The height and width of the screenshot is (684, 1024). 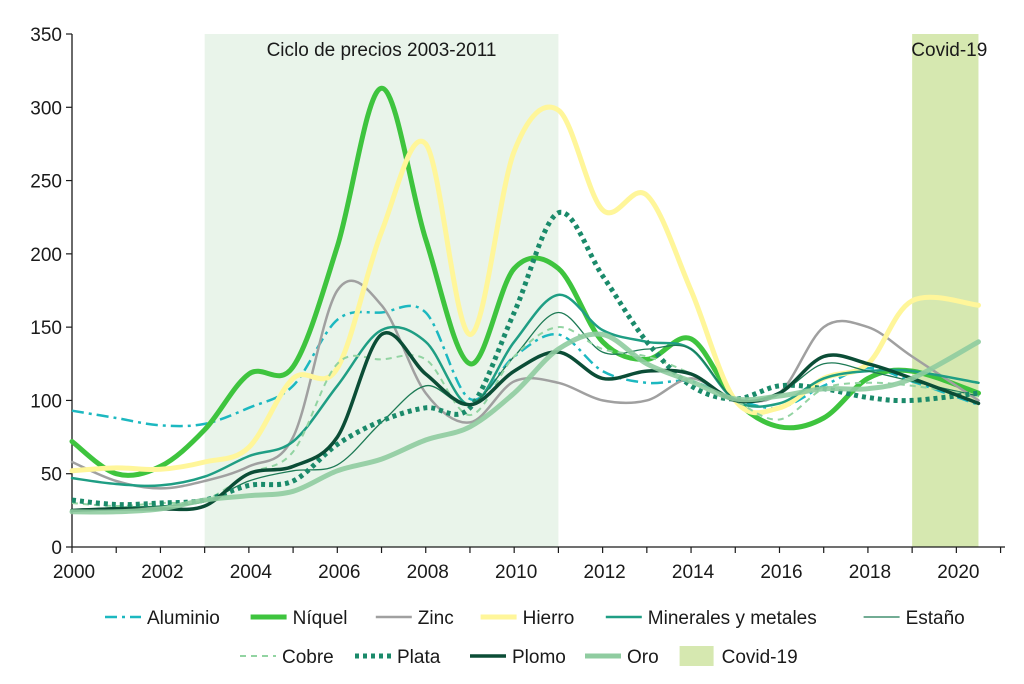 I want to click on x-tick-label: 2000, so click(x=74, y=572).